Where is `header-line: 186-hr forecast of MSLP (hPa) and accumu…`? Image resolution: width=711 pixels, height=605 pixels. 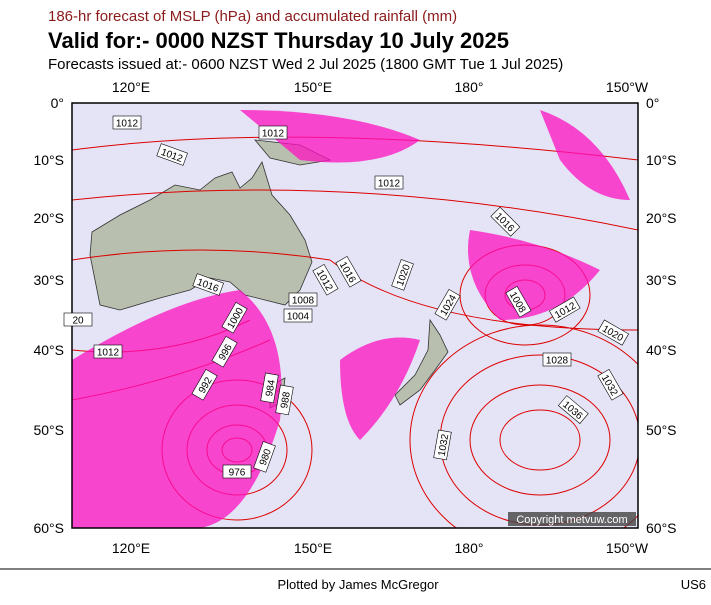
header-line: 186-hr forecast of MSLP (hPa) and accumu… is located at coordinates (252, 16).